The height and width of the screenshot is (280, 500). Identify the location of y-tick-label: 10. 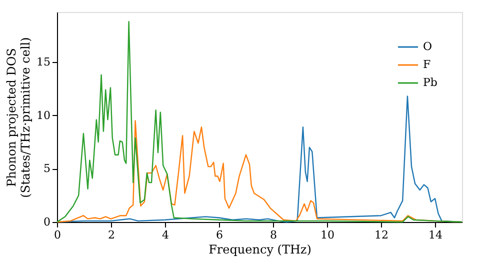
(43, 115).